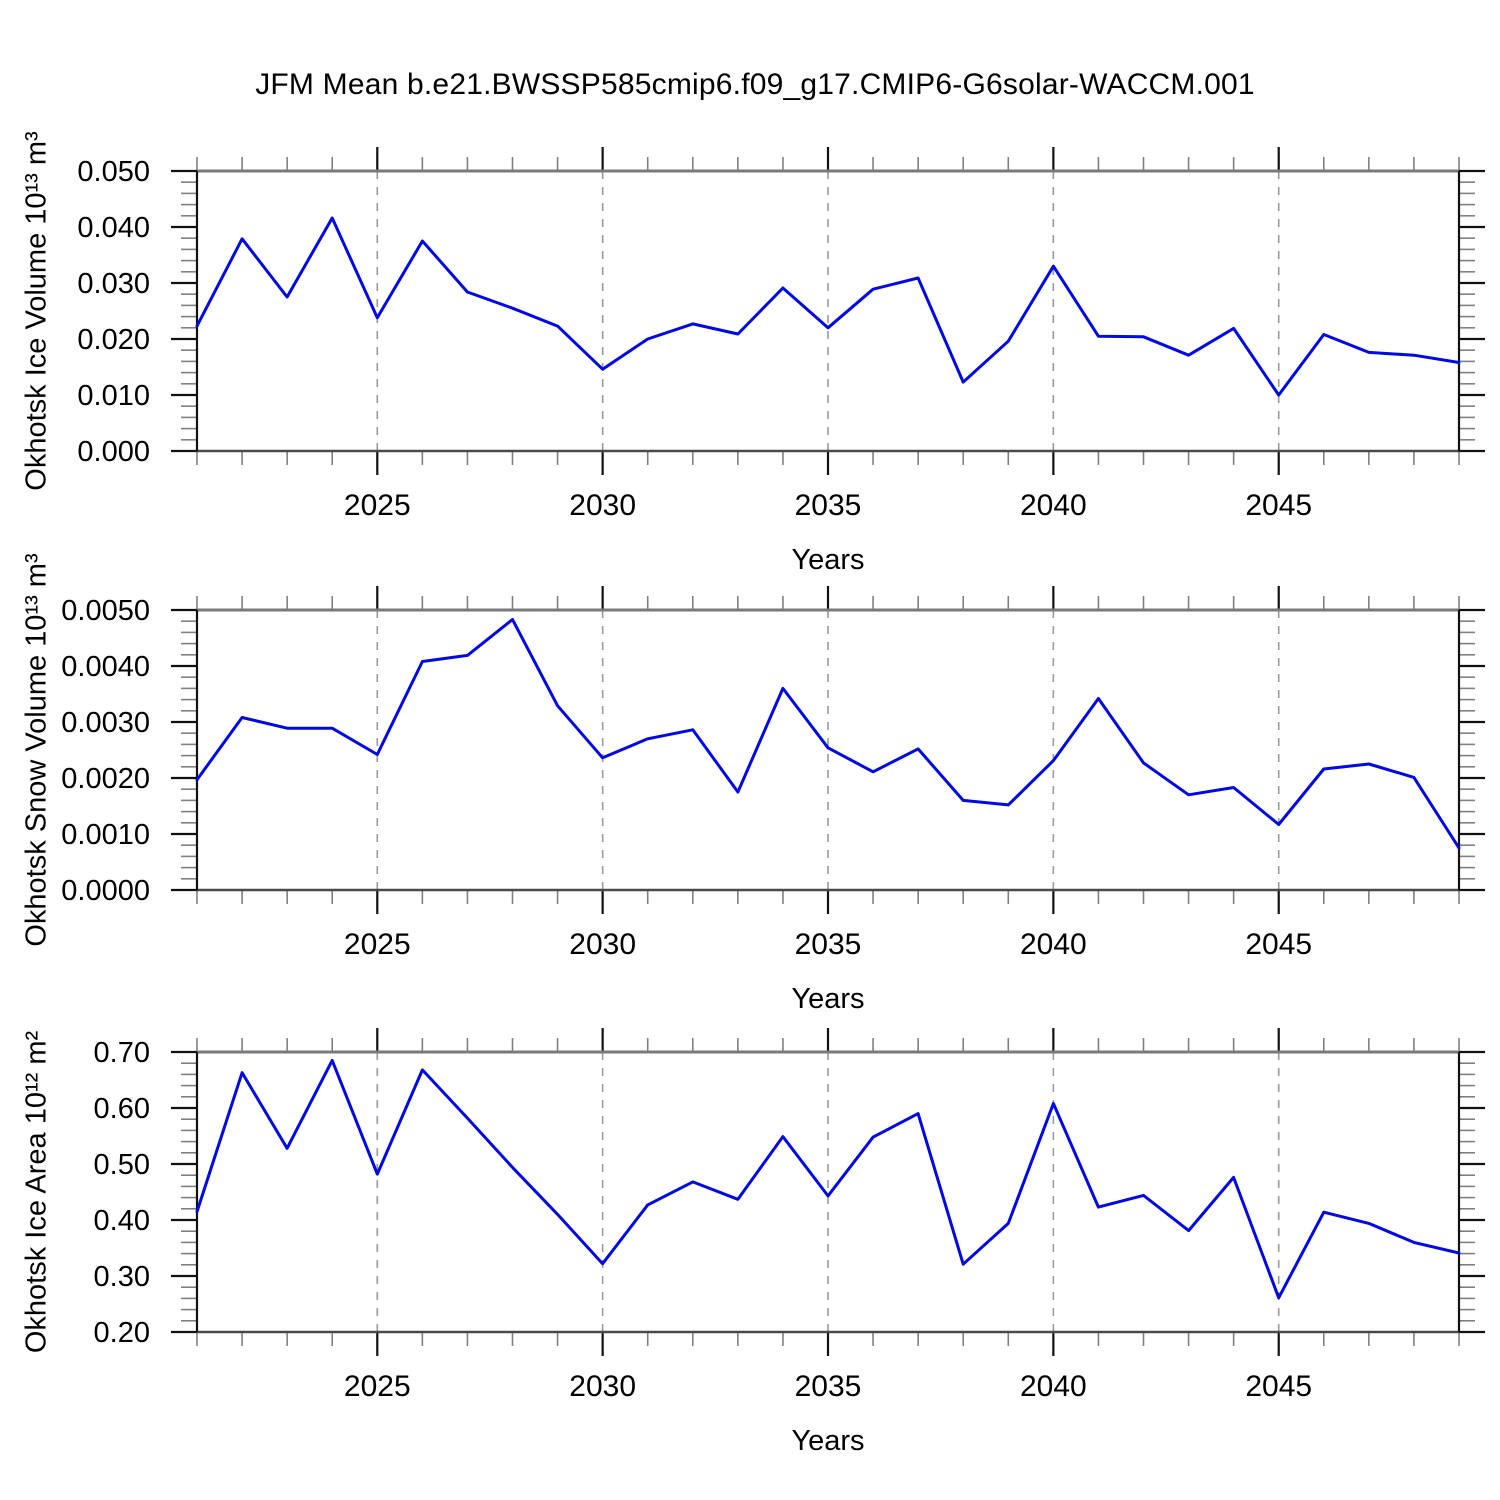 This screenshot has height=1500, width=1500. Describe the element at coordinates (122, 1277) in the screenshot. I see `y-tick-label: 0.30` at that location.